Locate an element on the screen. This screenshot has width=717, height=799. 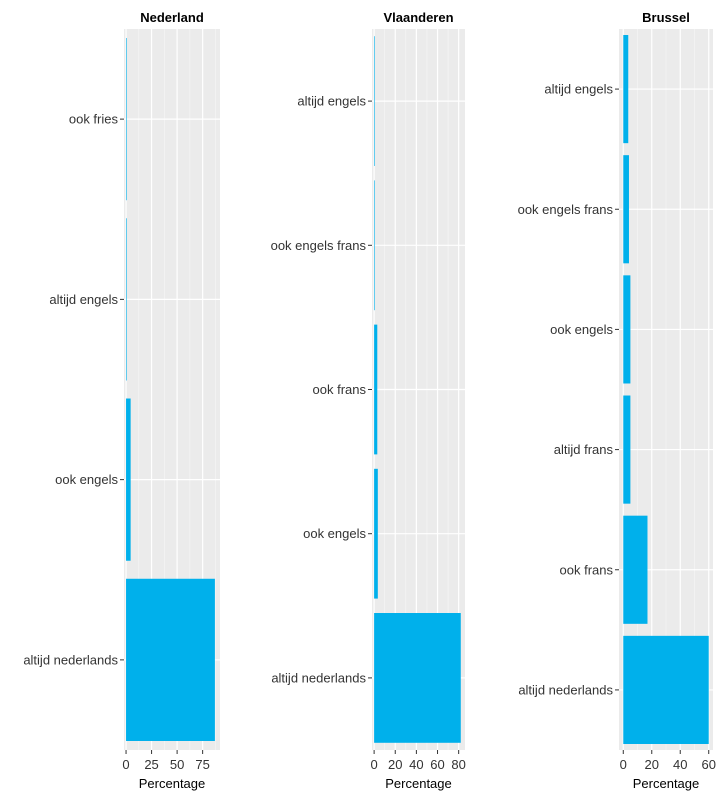
x-tick-label: 75 is located at coordinates (202, 764).